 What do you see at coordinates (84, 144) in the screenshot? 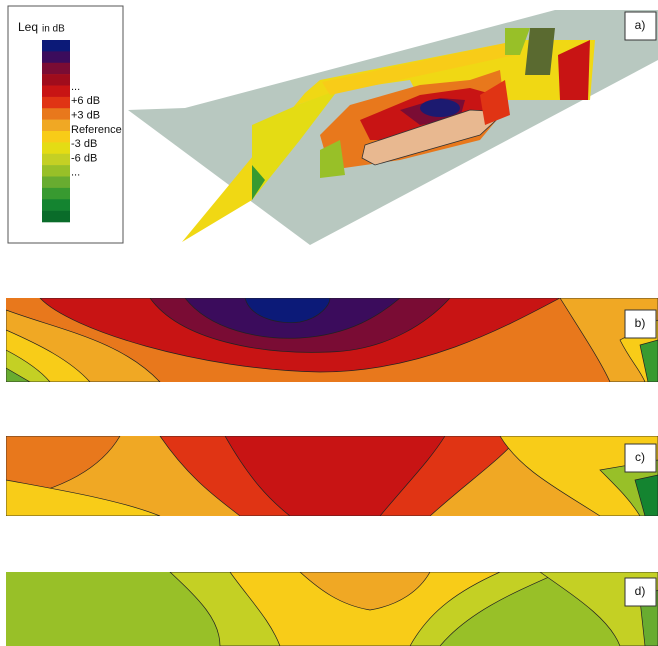
I see `legend-label: -3 dB` at bounding box center [84, 144].